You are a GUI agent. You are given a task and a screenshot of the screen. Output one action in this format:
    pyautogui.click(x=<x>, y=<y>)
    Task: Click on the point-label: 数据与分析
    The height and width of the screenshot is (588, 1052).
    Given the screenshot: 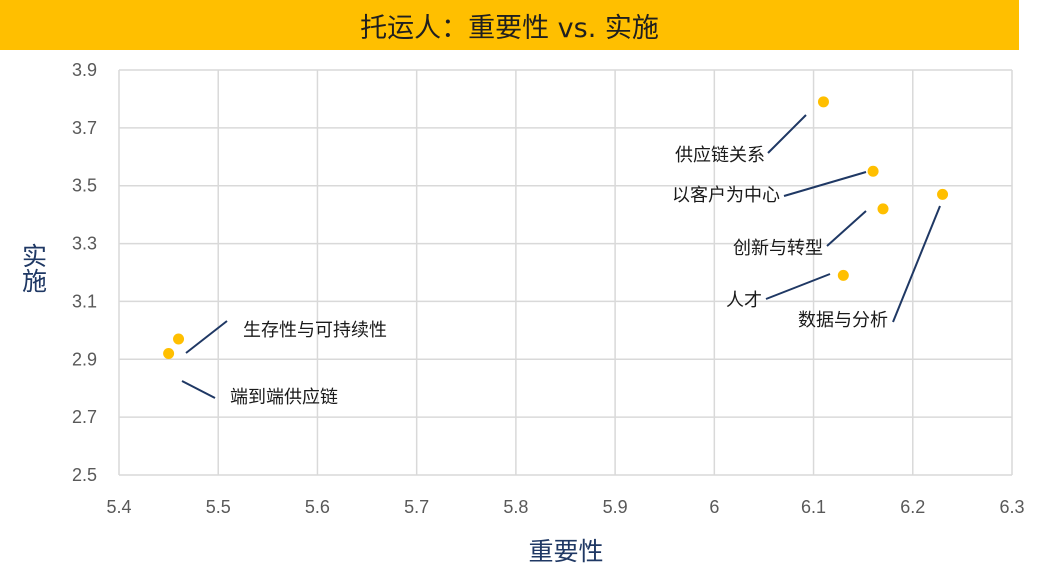 What is the action you would take?
    pyautogui.click(x=843, y=320)
    